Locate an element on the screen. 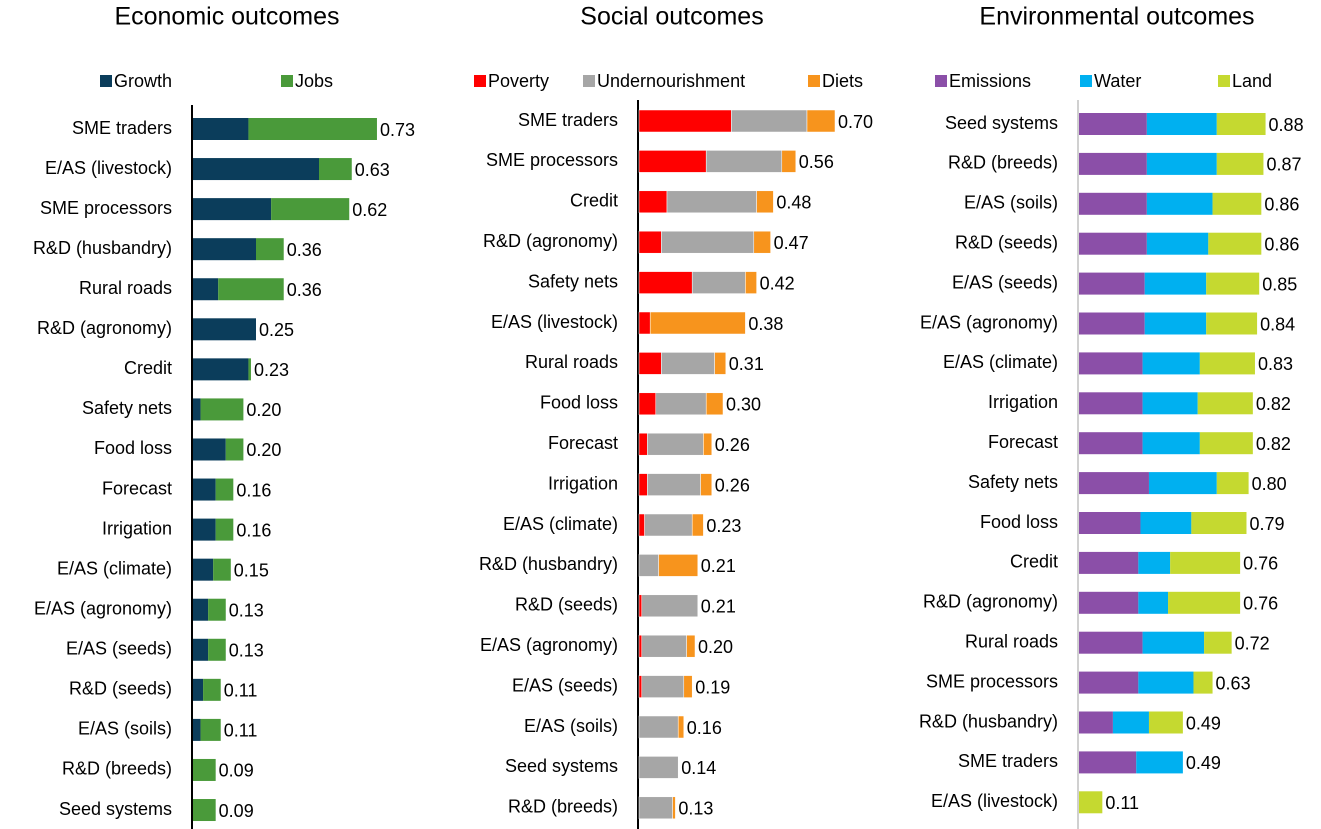 This screenshot has height=829, width=1321. total-label: 0.56 is located at coordinates (816, 162).